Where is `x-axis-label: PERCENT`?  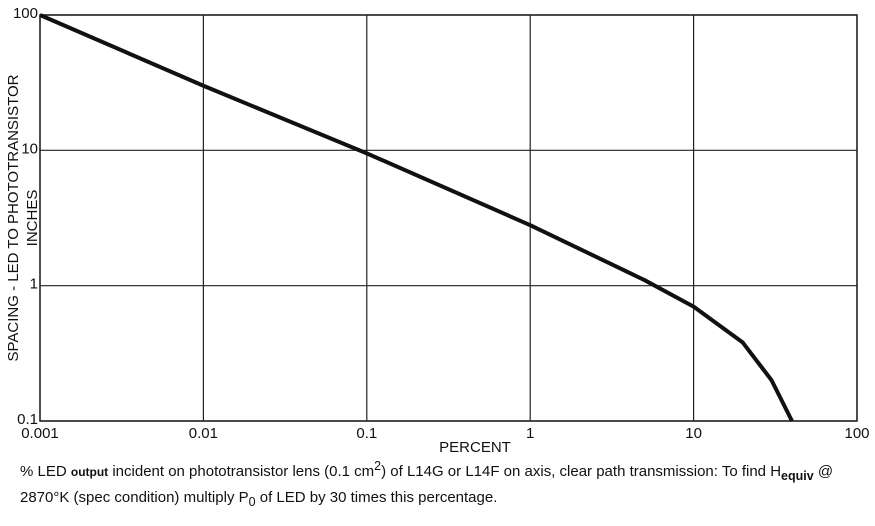
x-axis-label: PERCENT is located at coordinates (475, 447).